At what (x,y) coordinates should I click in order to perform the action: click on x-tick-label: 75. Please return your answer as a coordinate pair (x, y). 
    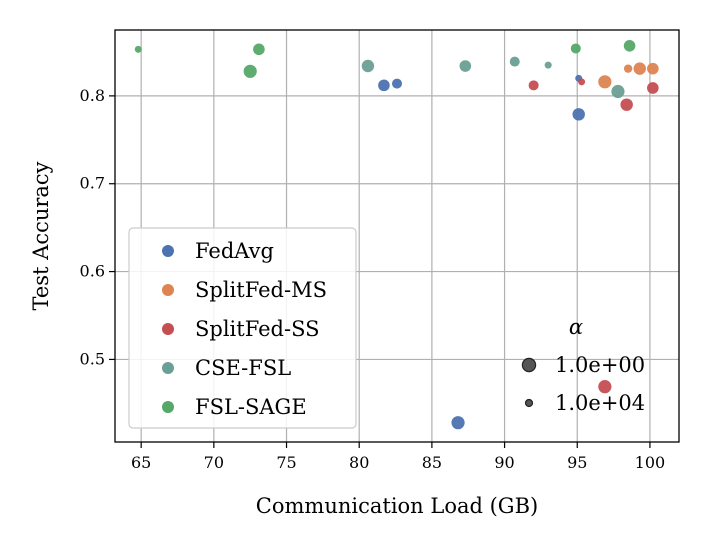
    Looking at the image, I should click on (286, 462).